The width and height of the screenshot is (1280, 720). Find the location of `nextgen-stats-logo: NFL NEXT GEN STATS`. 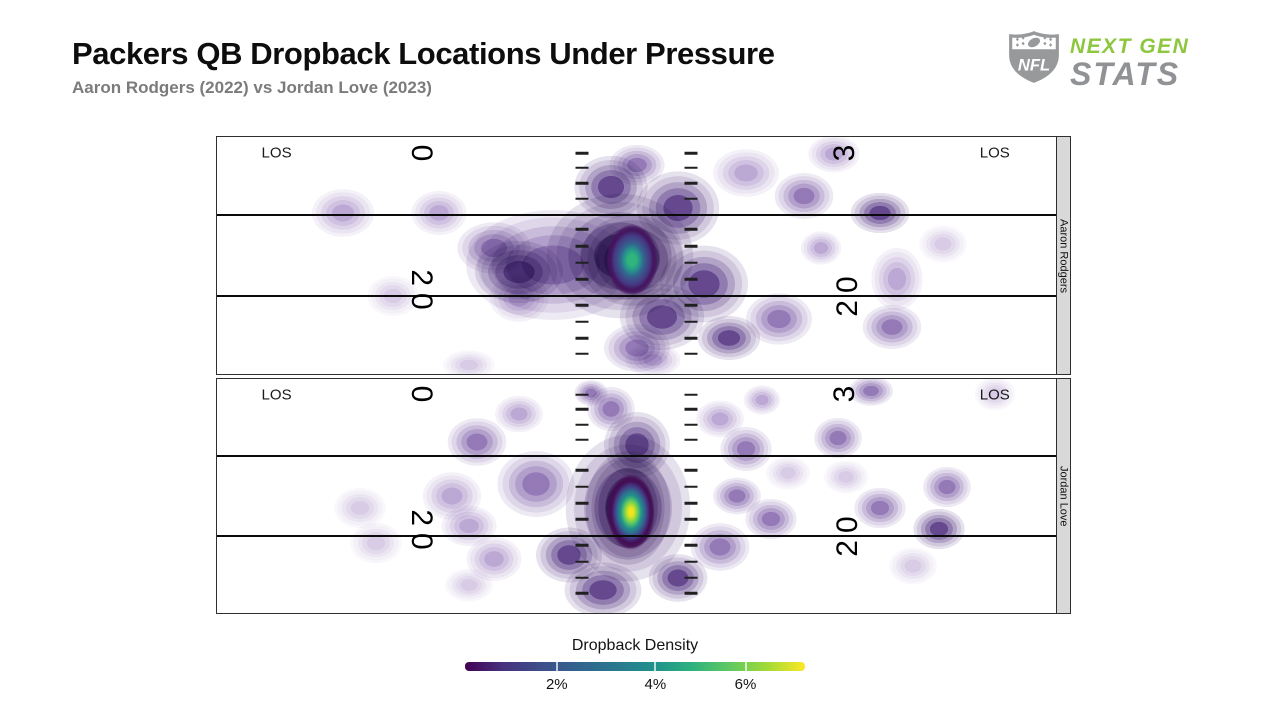

nextgen-stats-logo: NFL NEXT GEN STATS is located at coordinates (1097, 60).